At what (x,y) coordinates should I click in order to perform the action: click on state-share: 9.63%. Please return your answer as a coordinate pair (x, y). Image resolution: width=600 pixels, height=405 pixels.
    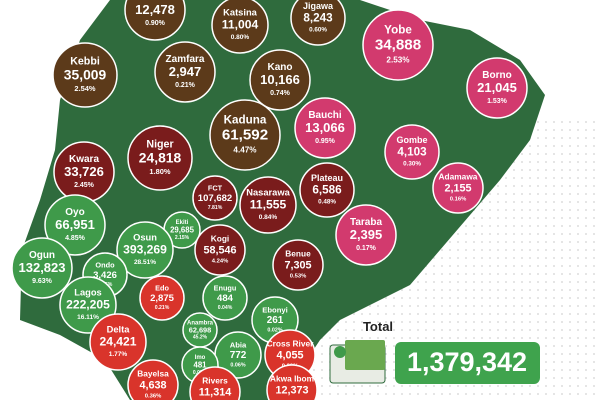
    Looking at the image, I should click on (42, 281).